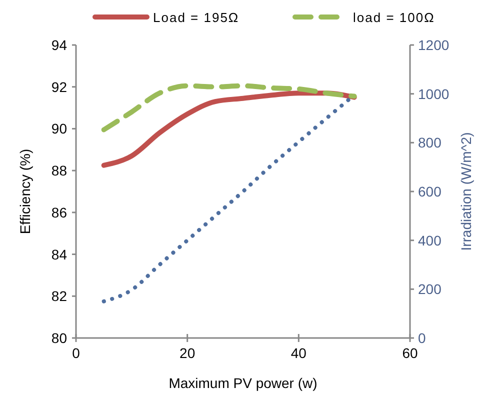 The width and height of the screenshot is (483, 400). Describe the element at coordinates (25, 191) in the screenshot. I see `y-axis-title: Efficiency (%)` at that location.